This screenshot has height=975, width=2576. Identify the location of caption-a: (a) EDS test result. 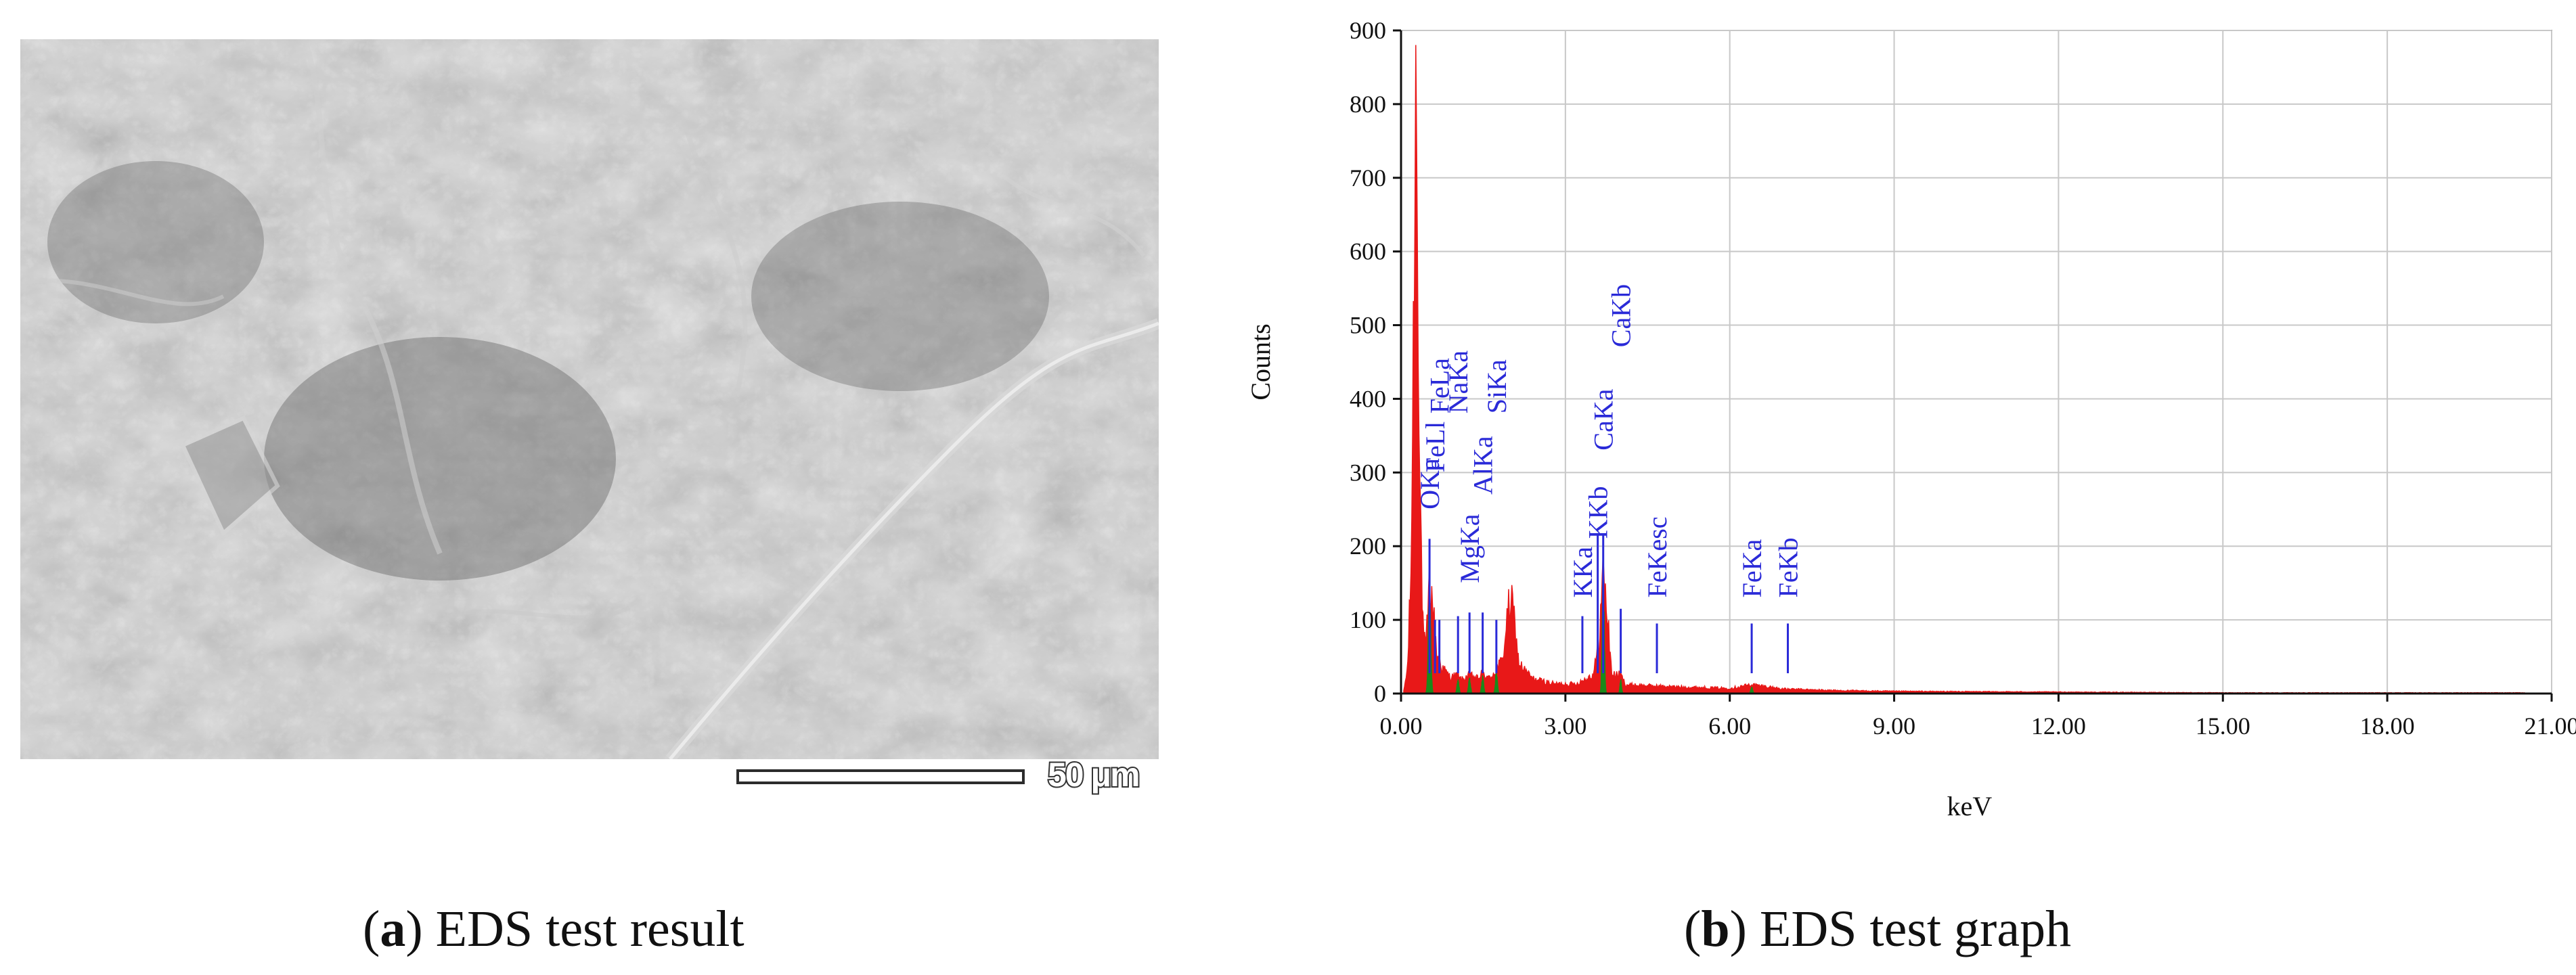
(554, 929).